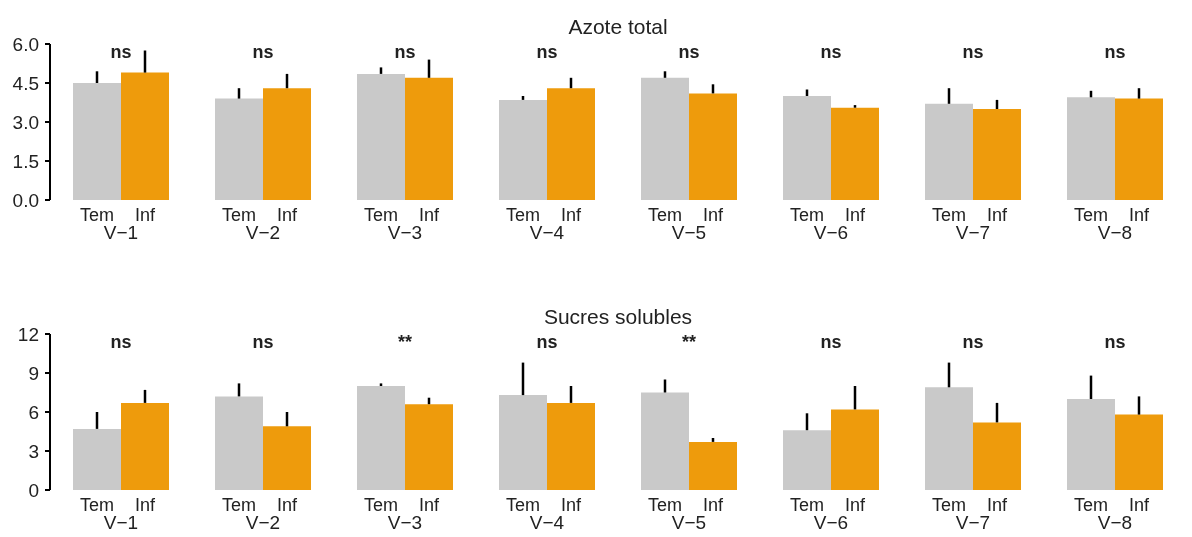  What do you see at coordinates (33, 490) in the screenshot?
I see `y-tick-label: 0` at bounding box center [33, 490].